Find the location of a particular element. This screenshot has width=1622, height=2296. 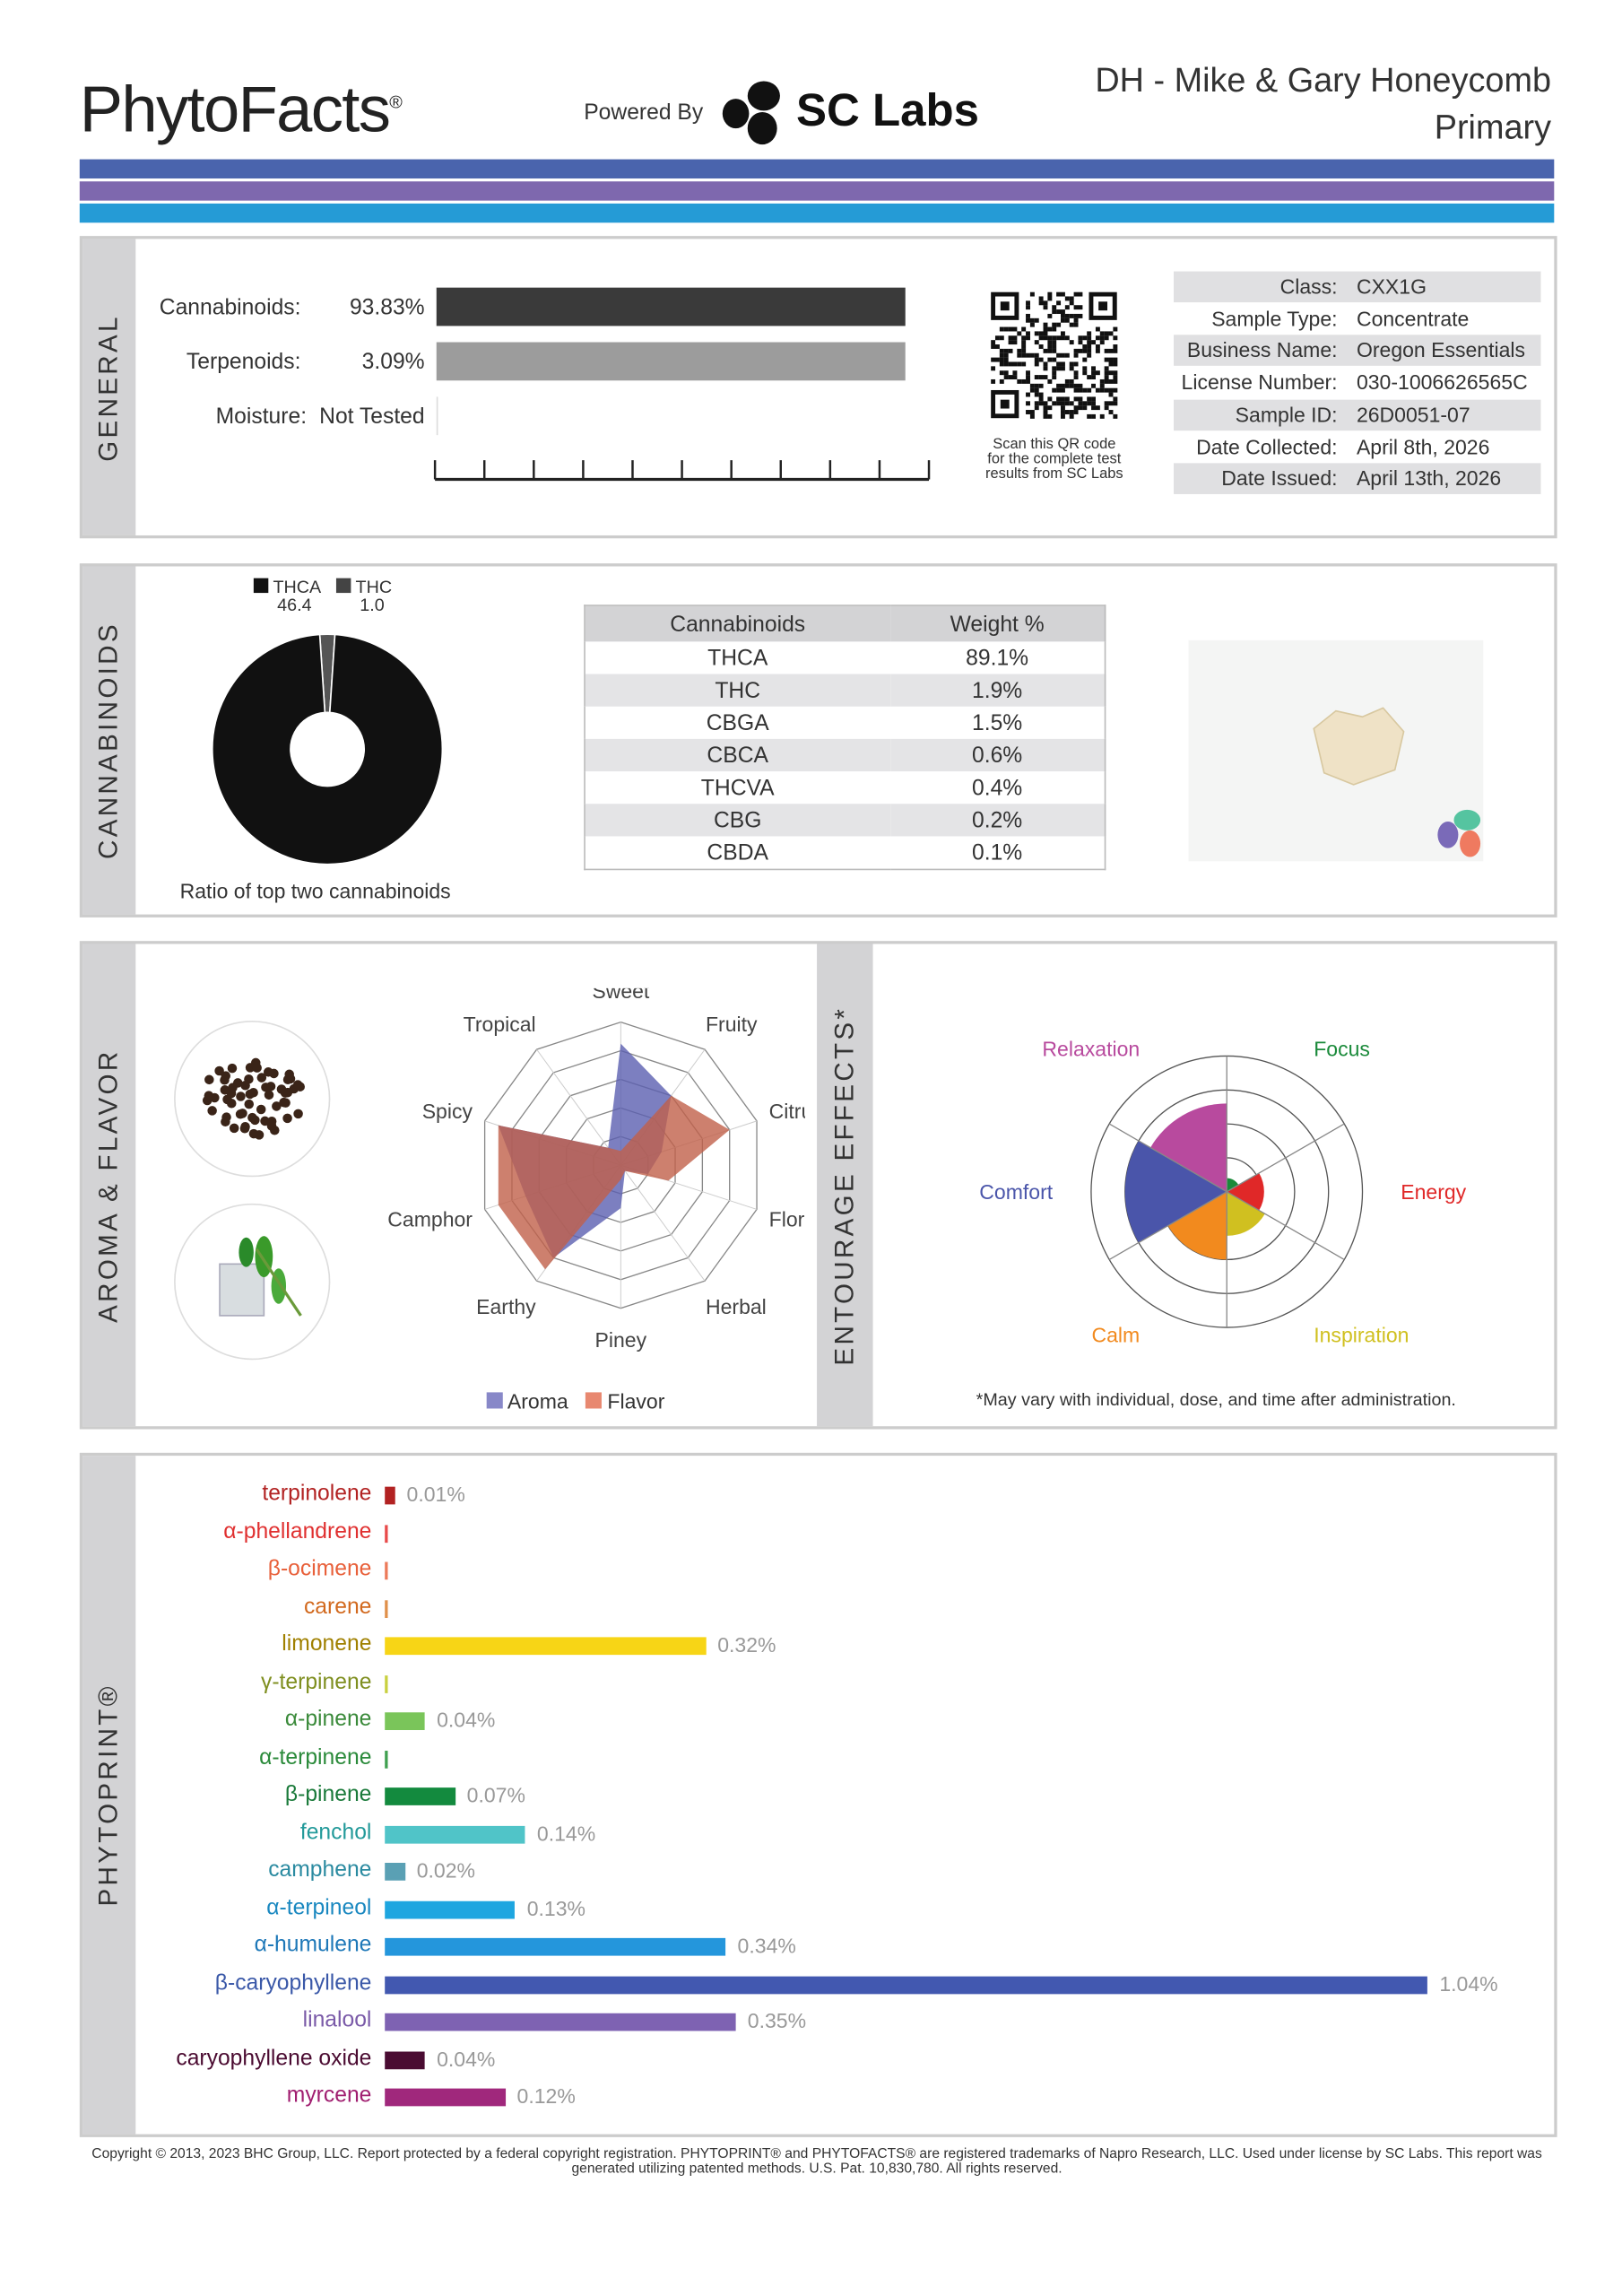

radar-axis-label: Earthy is located at coordinates (506, 1306).